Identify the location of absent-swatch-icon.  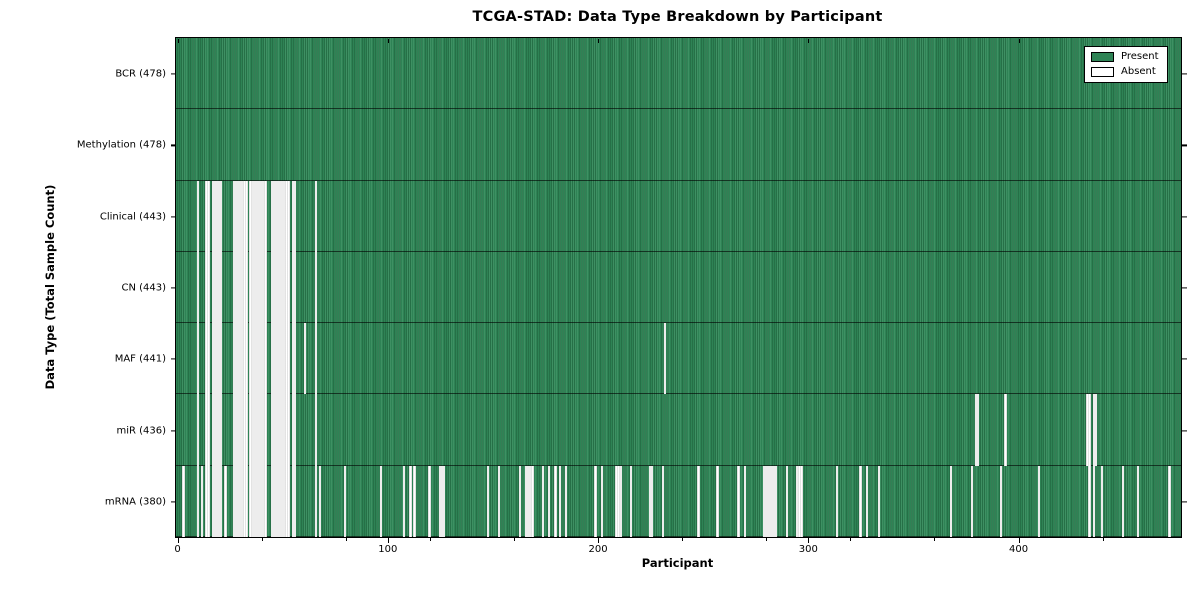
(1102, 72).